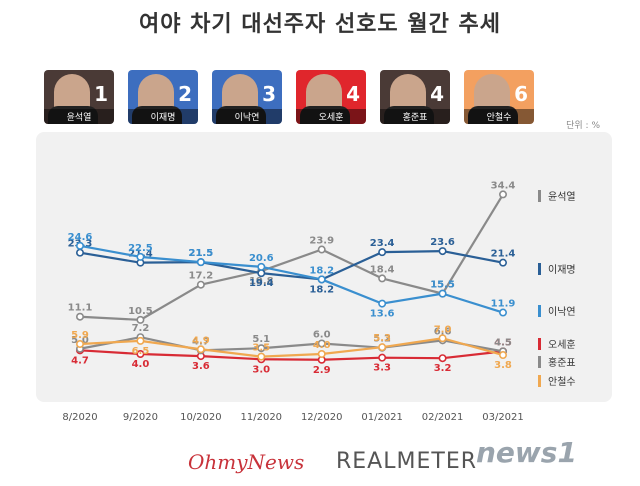  I want to click on x-tick-label: 8/2020, so click(79, 417).